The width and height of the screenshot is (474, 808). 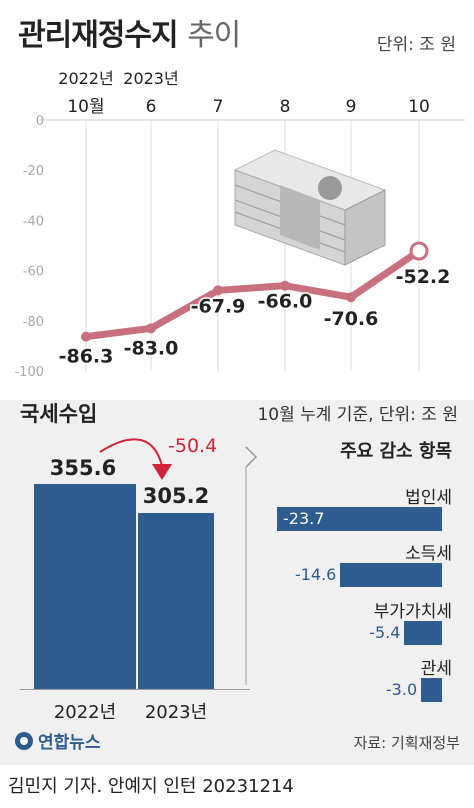 What do you see at coordinates (85, 586) in the screenshot?
I see `tax-bar-2022` at bounding box center [85, 586].